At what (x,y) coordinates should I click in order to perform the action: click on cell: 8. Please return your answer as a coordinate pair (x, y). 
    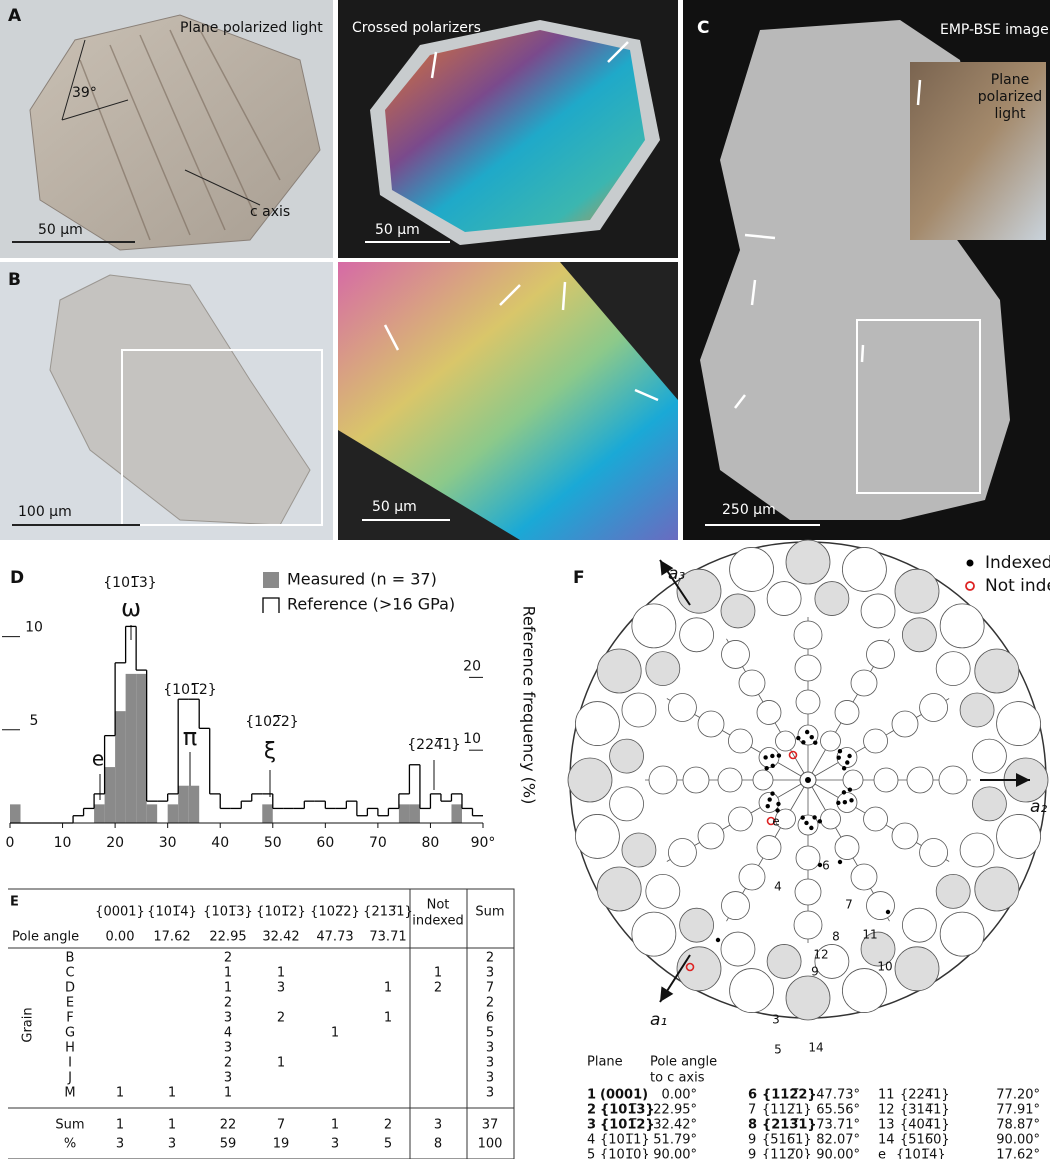
    Looking at the image, I should click on (438, 1144).